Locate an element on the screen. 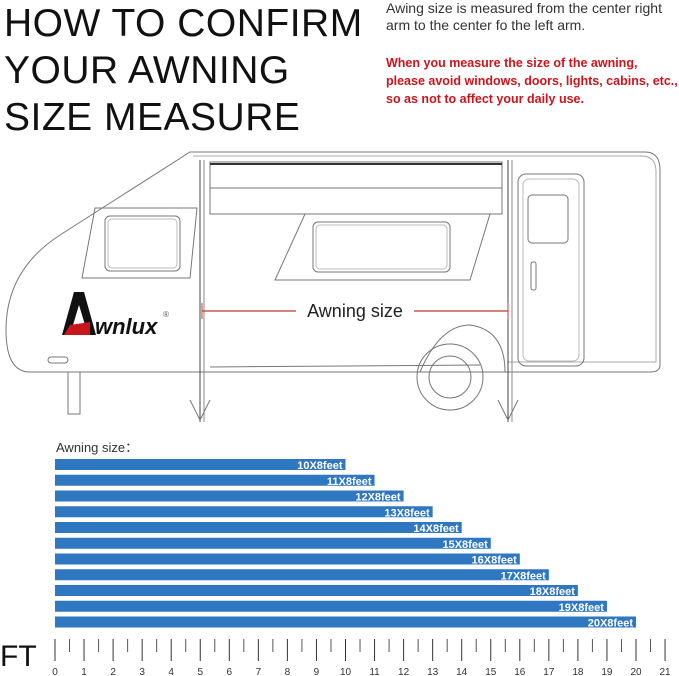 The image size is (679, 676). bar-label: 20X8feet is located at coordinates (611, 624).